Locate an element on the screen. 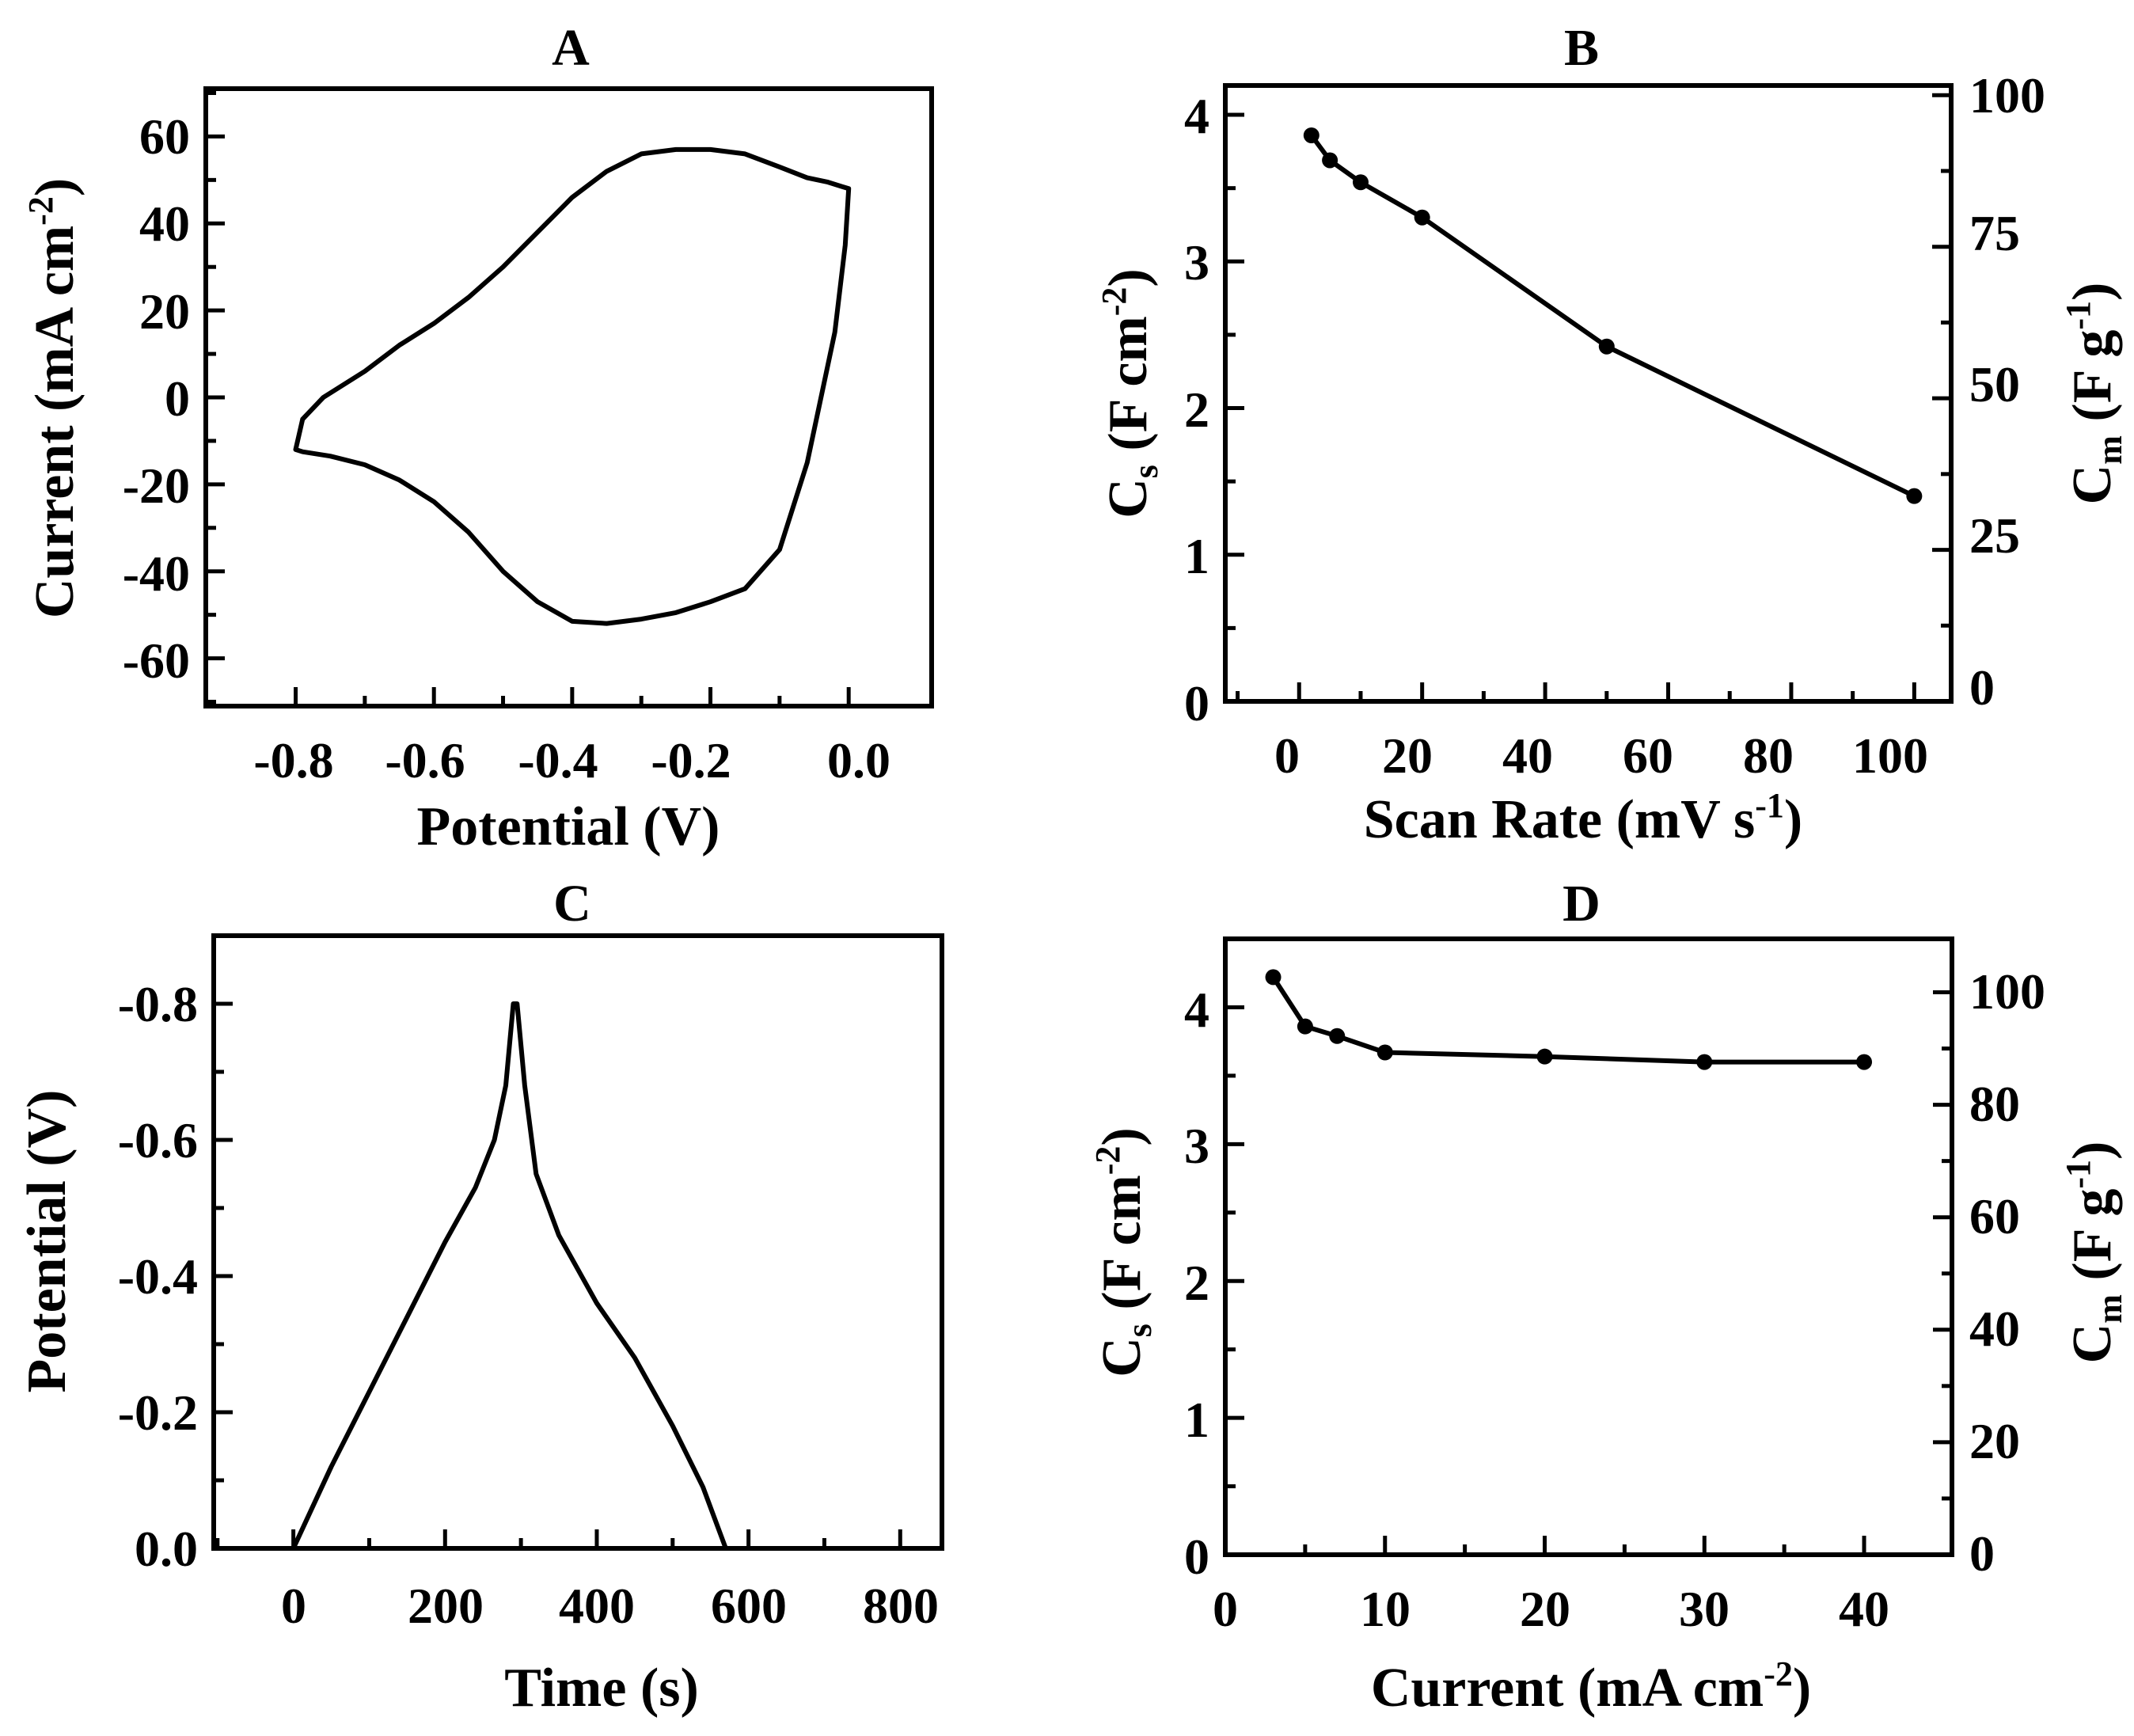 The image size is (2134, 1736). panel-a-y-tick-label: 20 is located at coordinates (164, 311).